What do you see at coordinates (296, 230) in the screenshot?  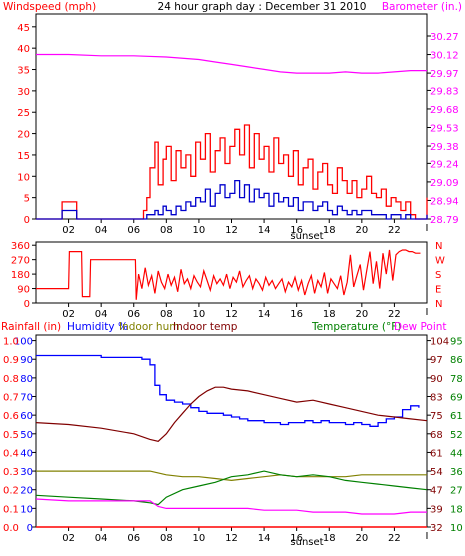 I see `x-tick-label-wind-7: 16` at bounding box center [296, 230].